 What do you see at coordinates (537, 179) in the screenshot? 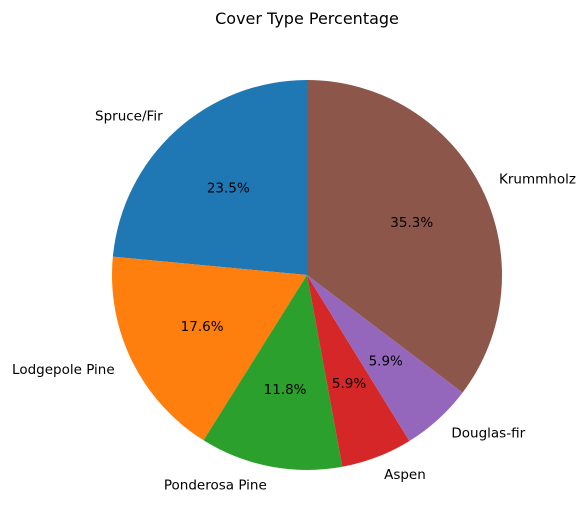
I see `slice-label-krummholz: Krummholz` at bounding box center [537, 179].